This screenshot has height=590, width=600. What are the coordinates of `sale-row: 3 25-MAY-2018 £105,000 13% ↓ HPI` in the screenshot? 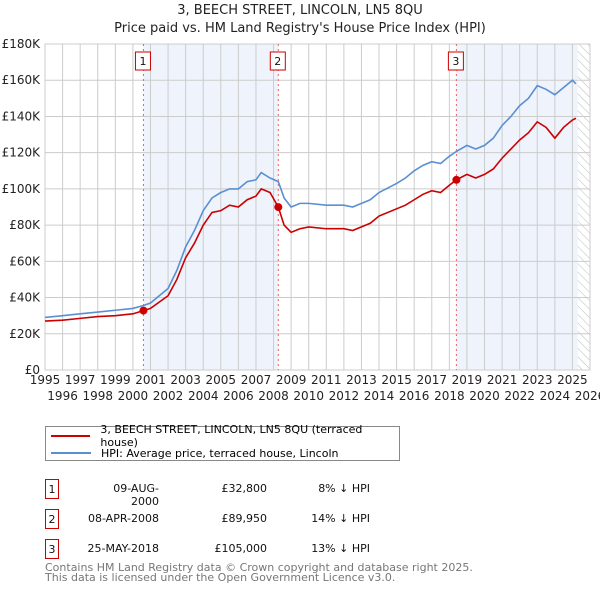 It's located at (245, 550).